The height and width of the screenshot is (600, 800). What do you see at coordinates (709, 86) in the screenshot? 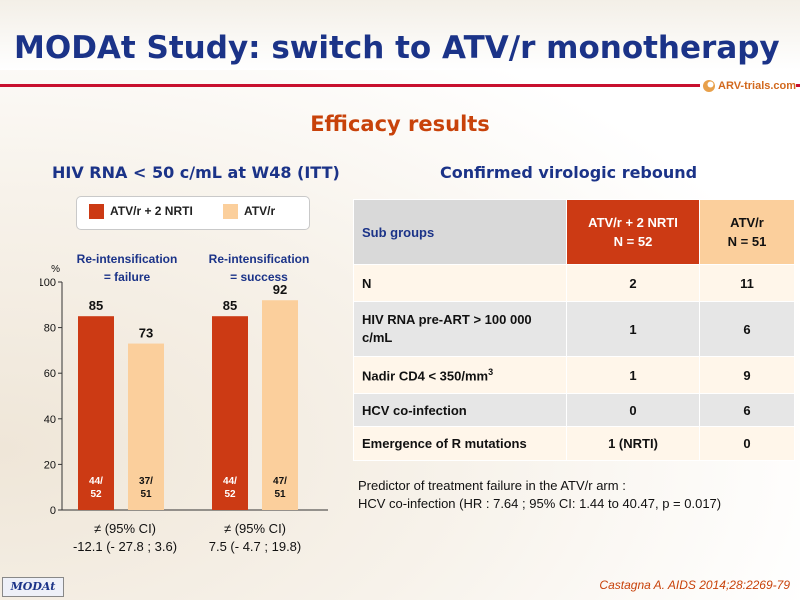
I see `logo-swirl-icon` at bounding box center [709, 86].